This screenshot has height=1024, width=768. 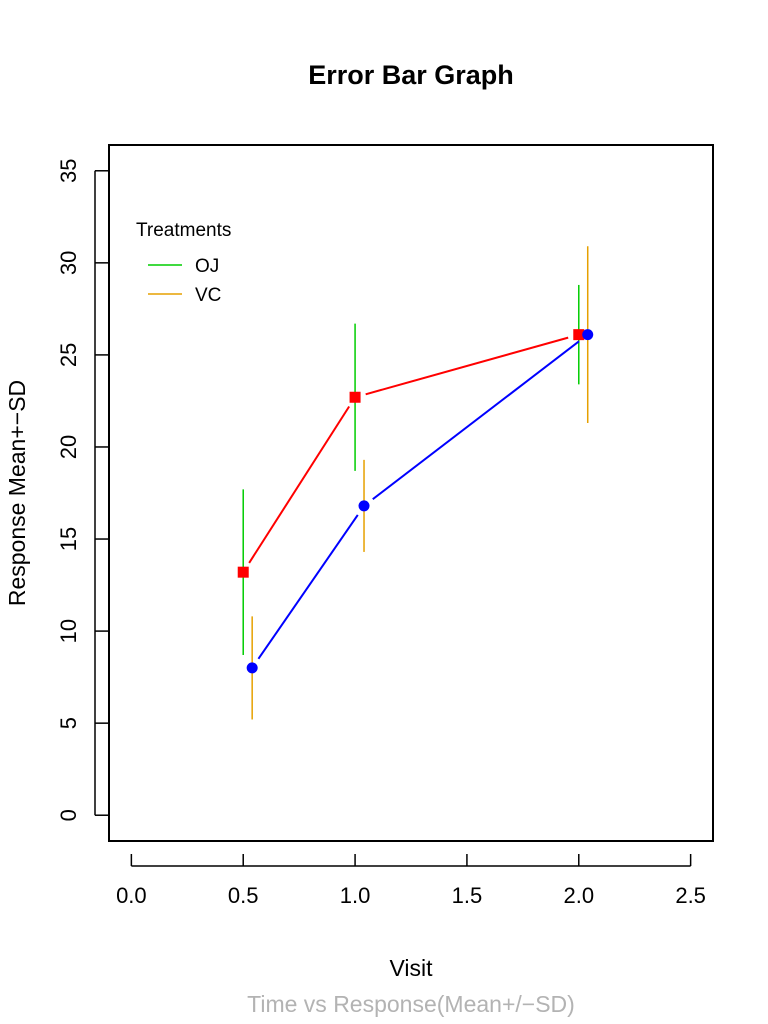 I want to click on legend: Treatments OJ VC, so click(x=183, y=263).